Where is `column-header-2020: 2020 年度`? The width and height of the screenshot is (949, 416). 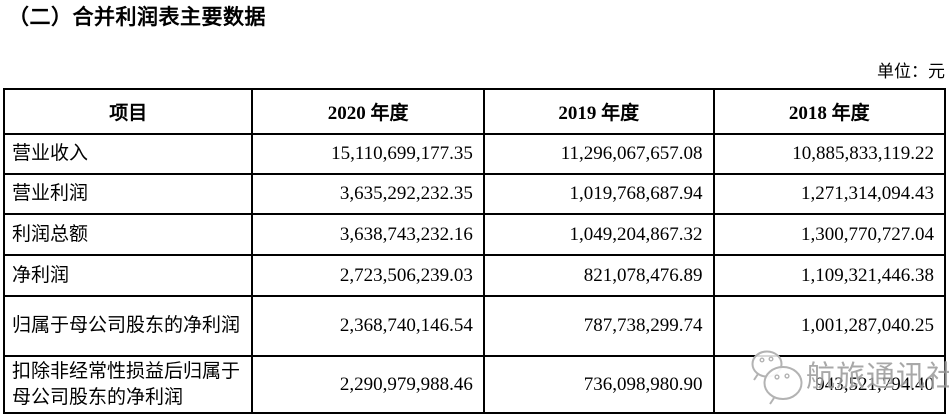 column-header-2020: 2020 年度 is located at coordinates (368, 111).